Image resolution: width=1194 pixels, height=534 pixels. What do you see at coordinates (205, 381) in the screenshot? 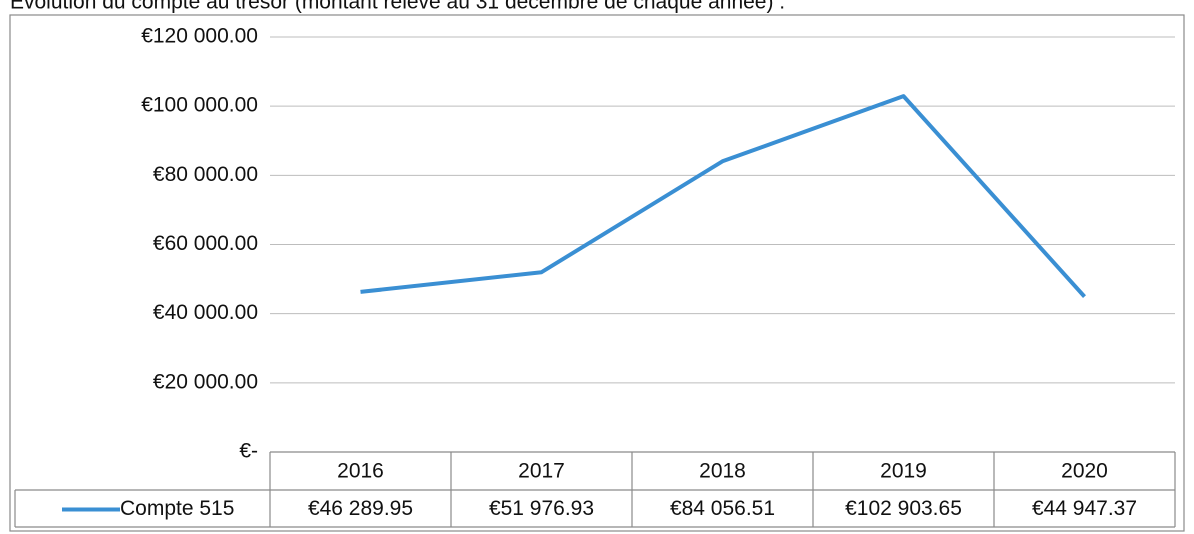
I see `y-tick-label: €20 000.00` at bounding box center [205, 381].